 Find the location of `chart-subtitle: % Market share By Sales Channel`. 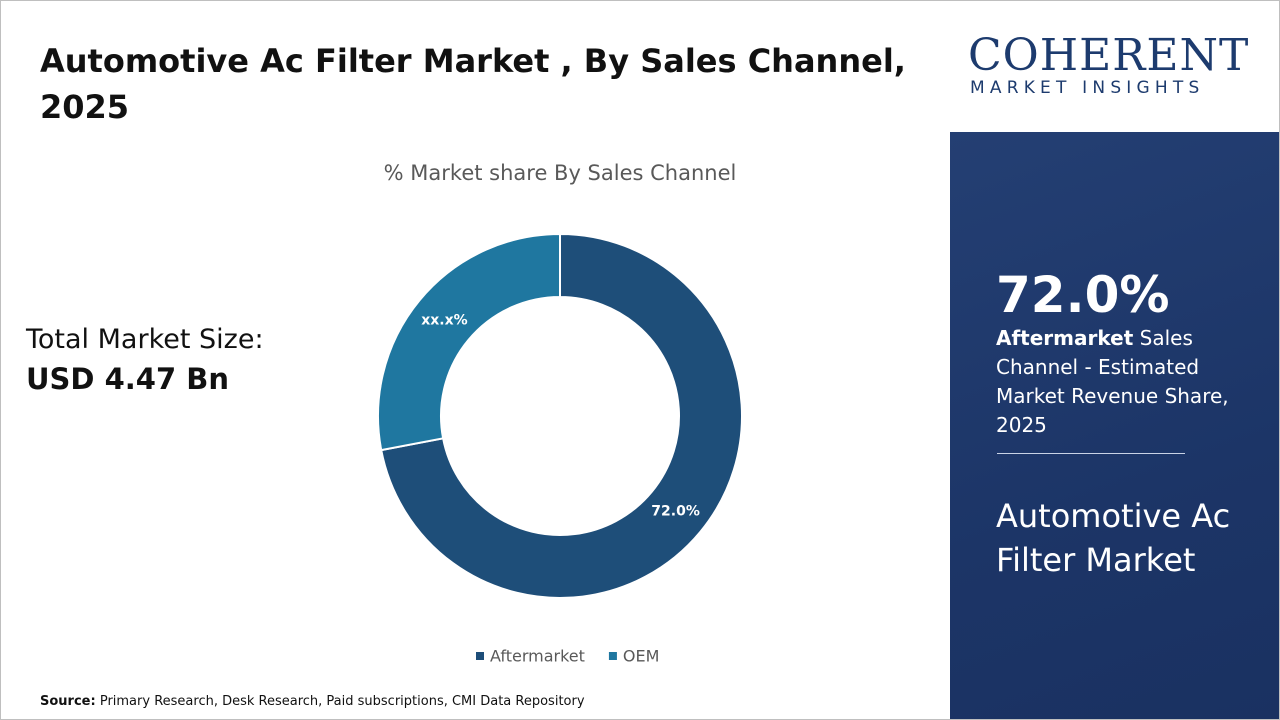

chart-subtitle: % Market share By Sales Channel is located at coordinates (560, 173).